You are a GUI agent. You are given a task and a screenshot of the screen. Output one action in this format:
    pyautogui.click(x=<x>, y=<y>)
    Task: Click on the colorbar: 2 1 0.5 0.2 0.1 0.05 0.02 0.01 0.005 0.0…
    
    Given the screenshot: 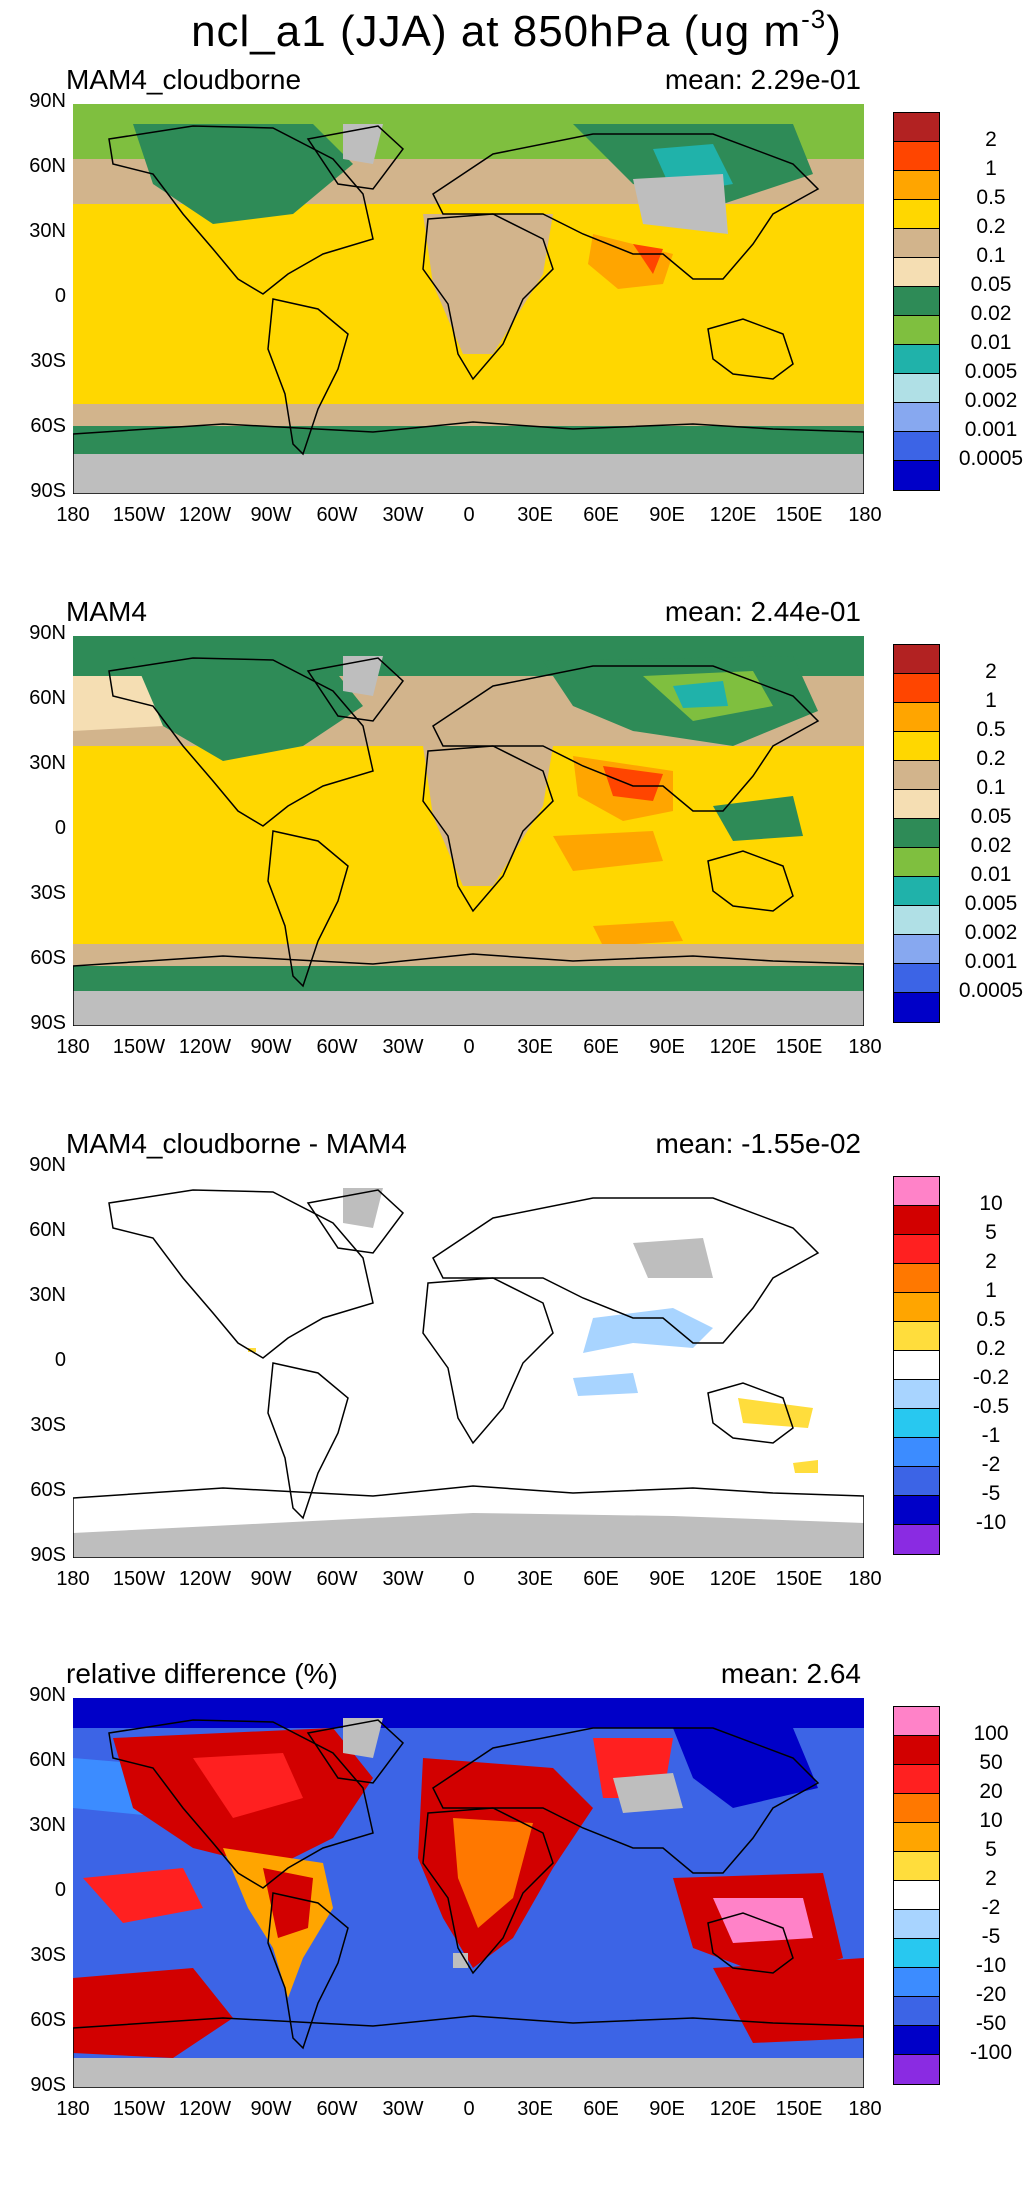 What is the action you would take?
    pyautogui.click(x=963, y=834)
    